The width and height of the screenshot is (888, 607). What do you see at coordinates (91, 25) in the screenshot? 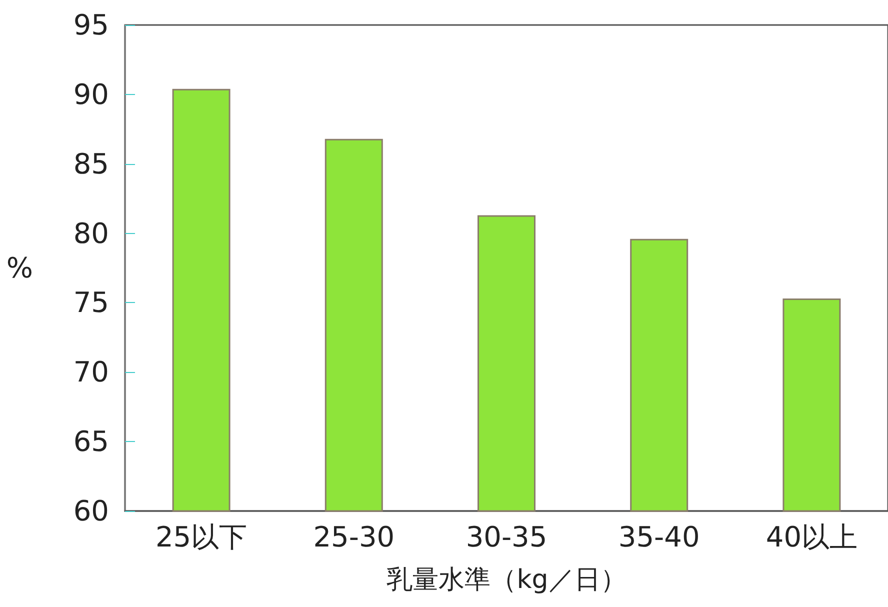
I see `y-tick-label: 95` at bounding box center [91, 25].